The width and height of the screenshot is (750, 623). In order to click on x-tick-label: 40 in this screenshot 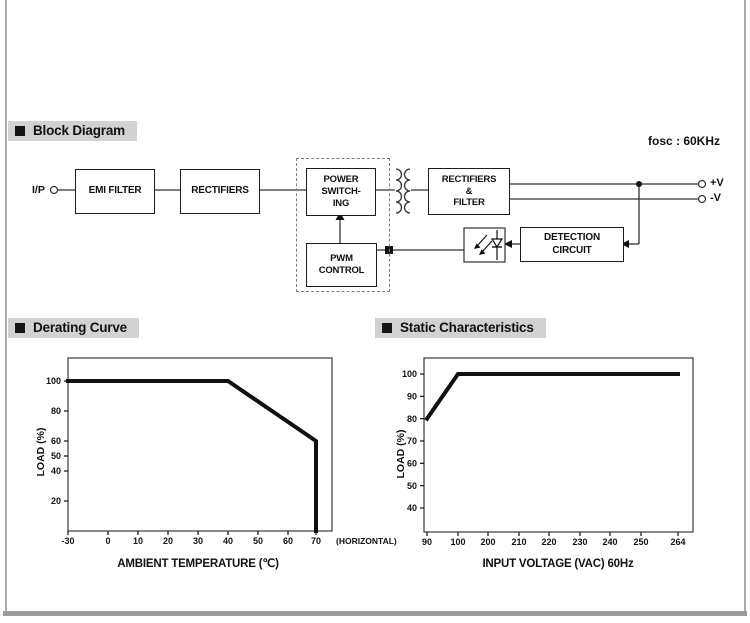, I will do `click(228, 541)`.